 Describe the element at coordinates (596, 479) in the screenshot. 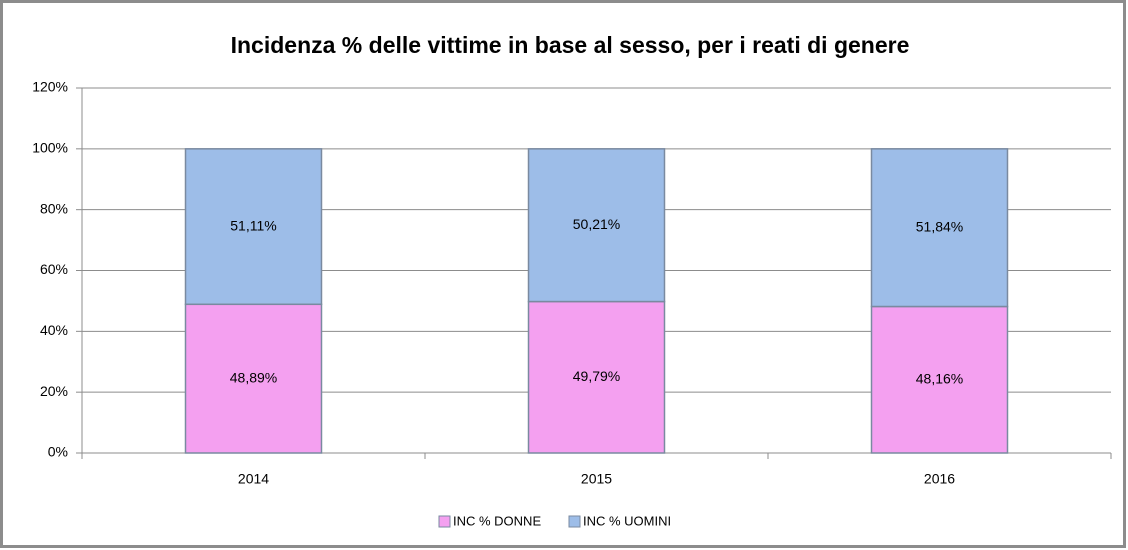

I see `x-tick-label: 2015` at that location.